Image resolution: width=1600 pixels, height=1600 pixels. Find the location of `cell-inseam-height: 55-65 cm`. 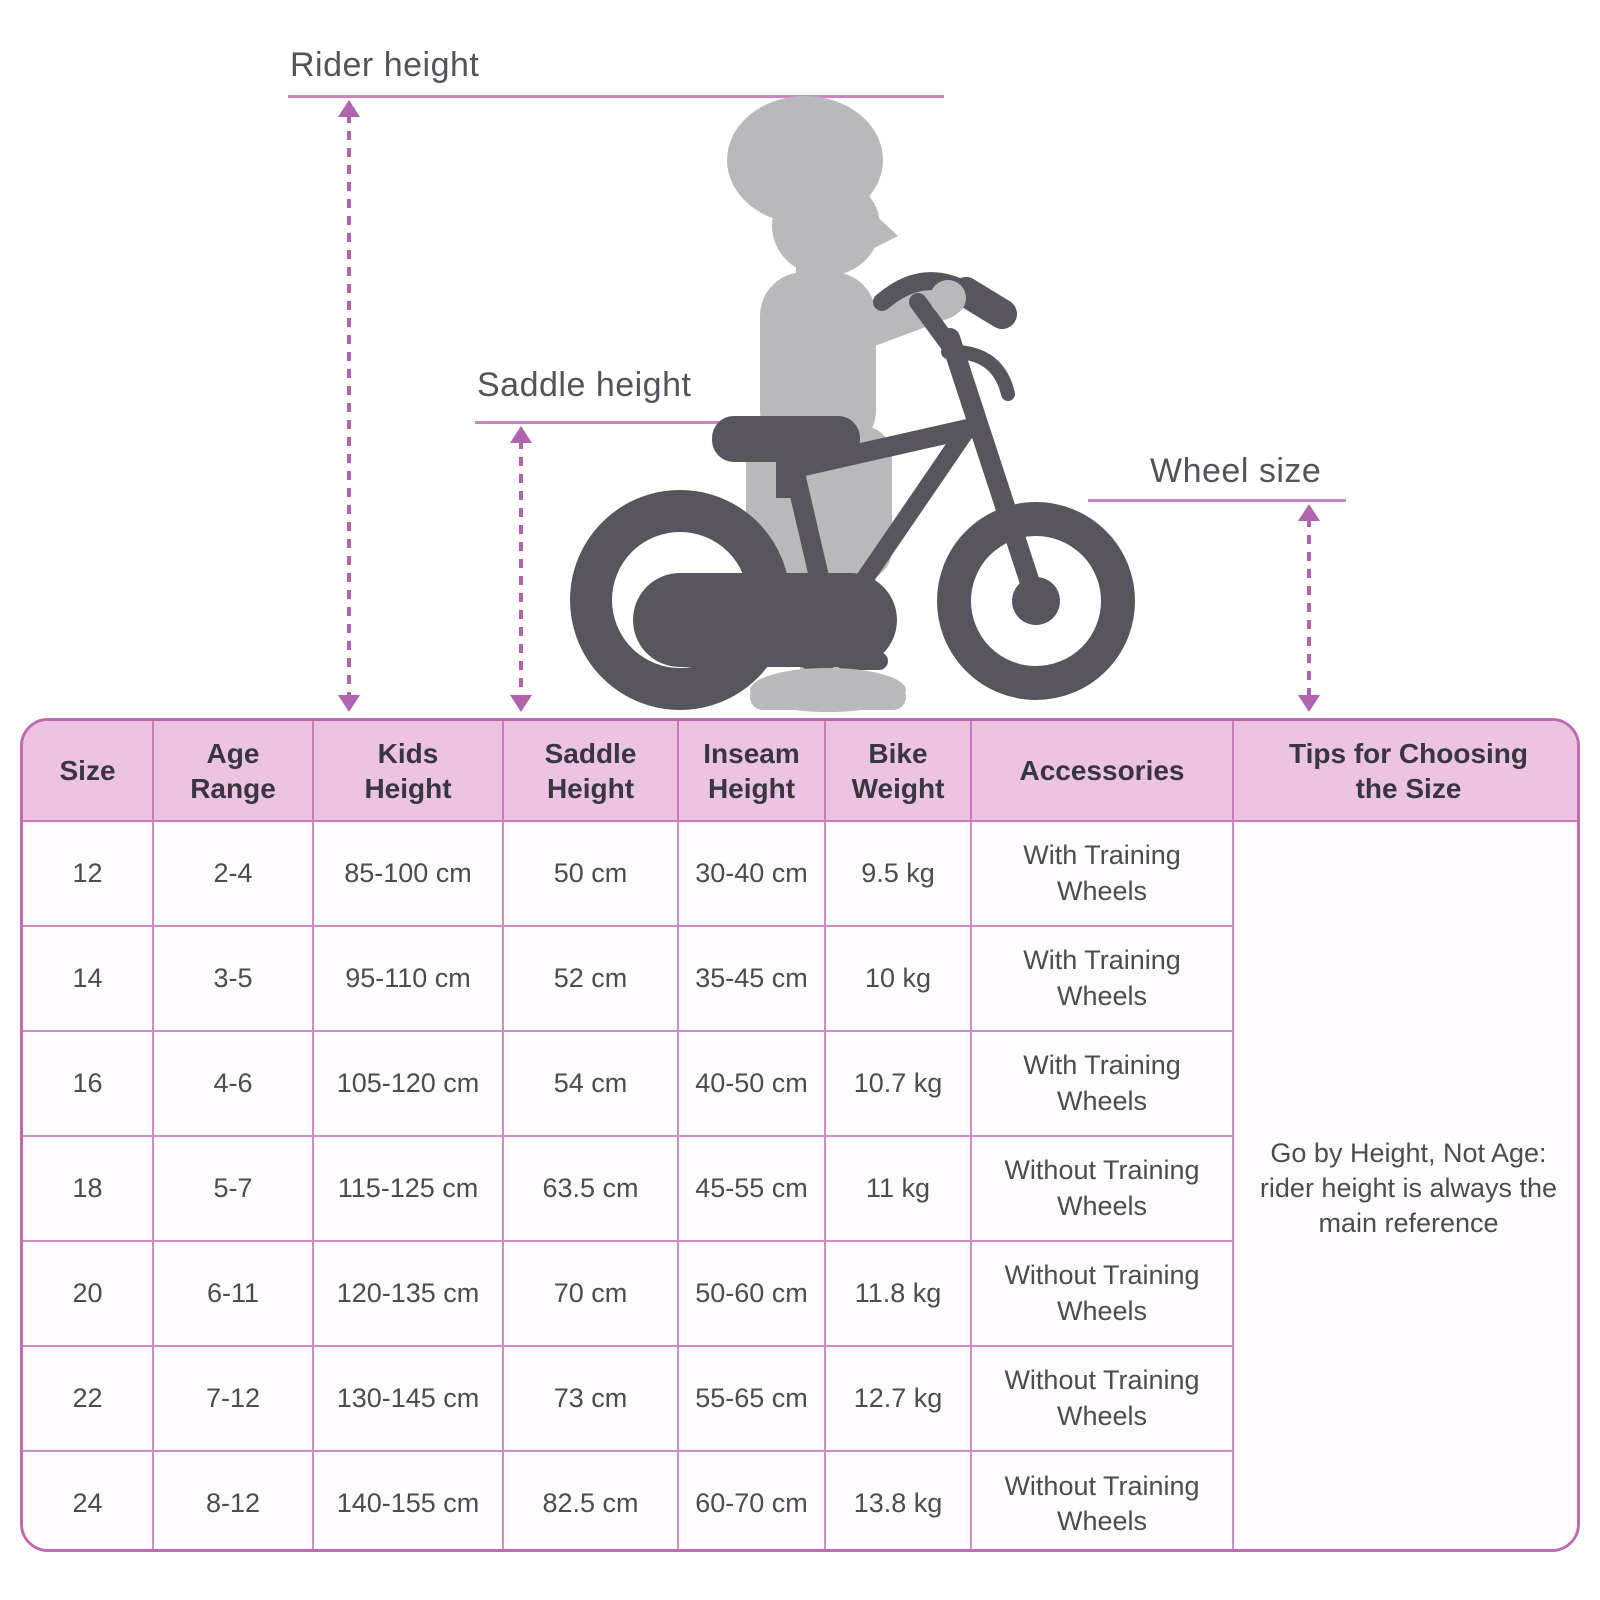

cell-inseam-height: 55-65 cm is located at coordinates (751, 1398).